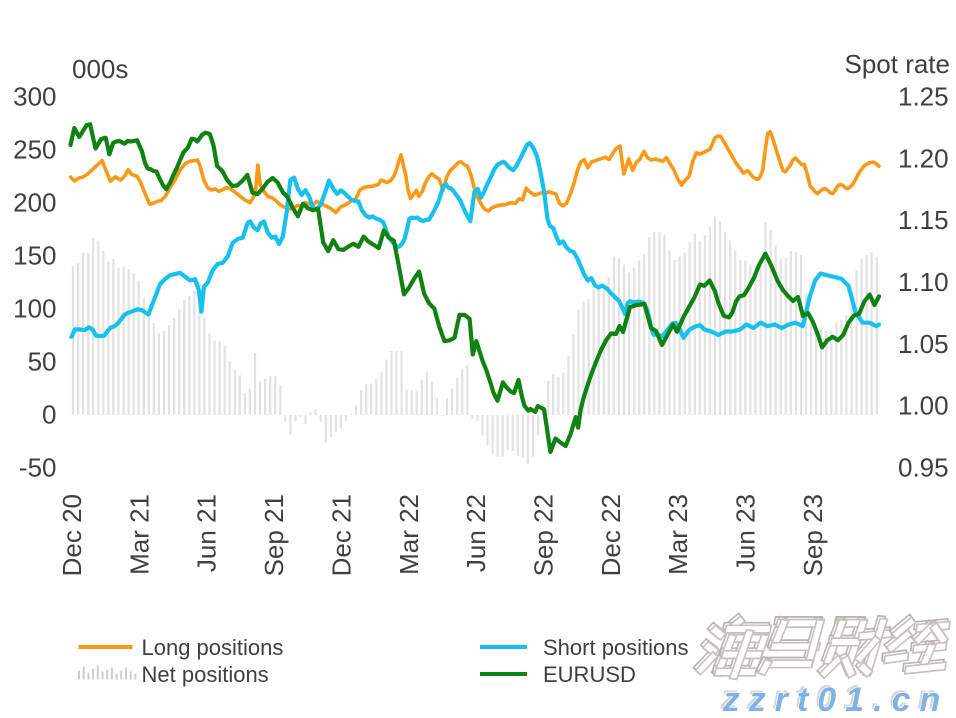  Describe the element at coordinates (589, 674) in the screenshot. I see `svg-text: EURUSD` at that location.